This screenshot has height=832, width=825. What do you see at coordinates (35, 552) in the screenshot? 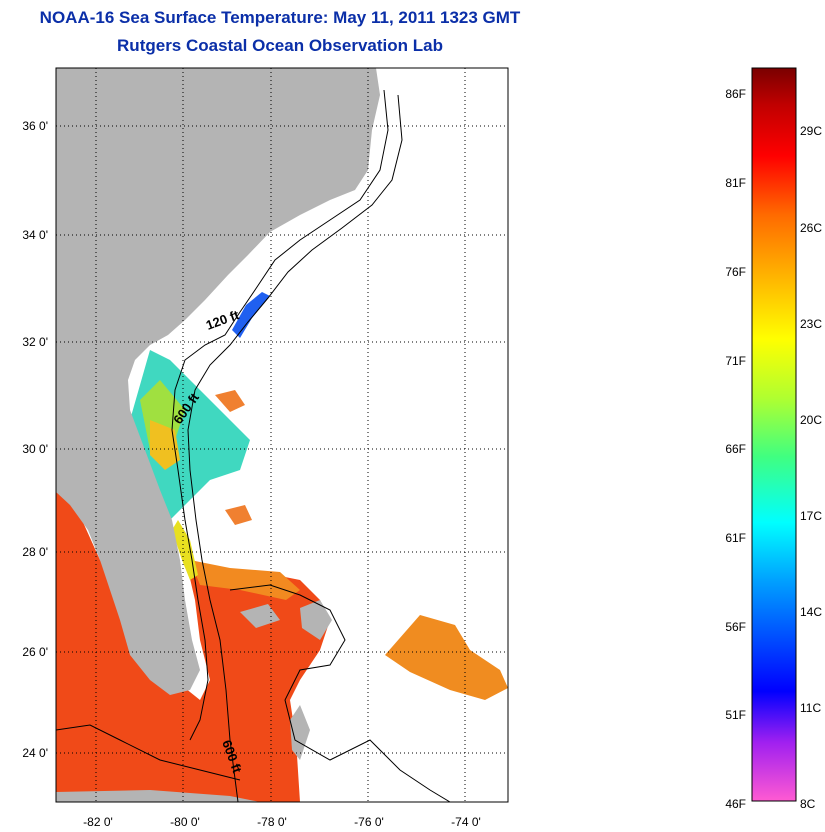
I see `lat-tick-label: 28 0'` at bounding box center [35, 552].